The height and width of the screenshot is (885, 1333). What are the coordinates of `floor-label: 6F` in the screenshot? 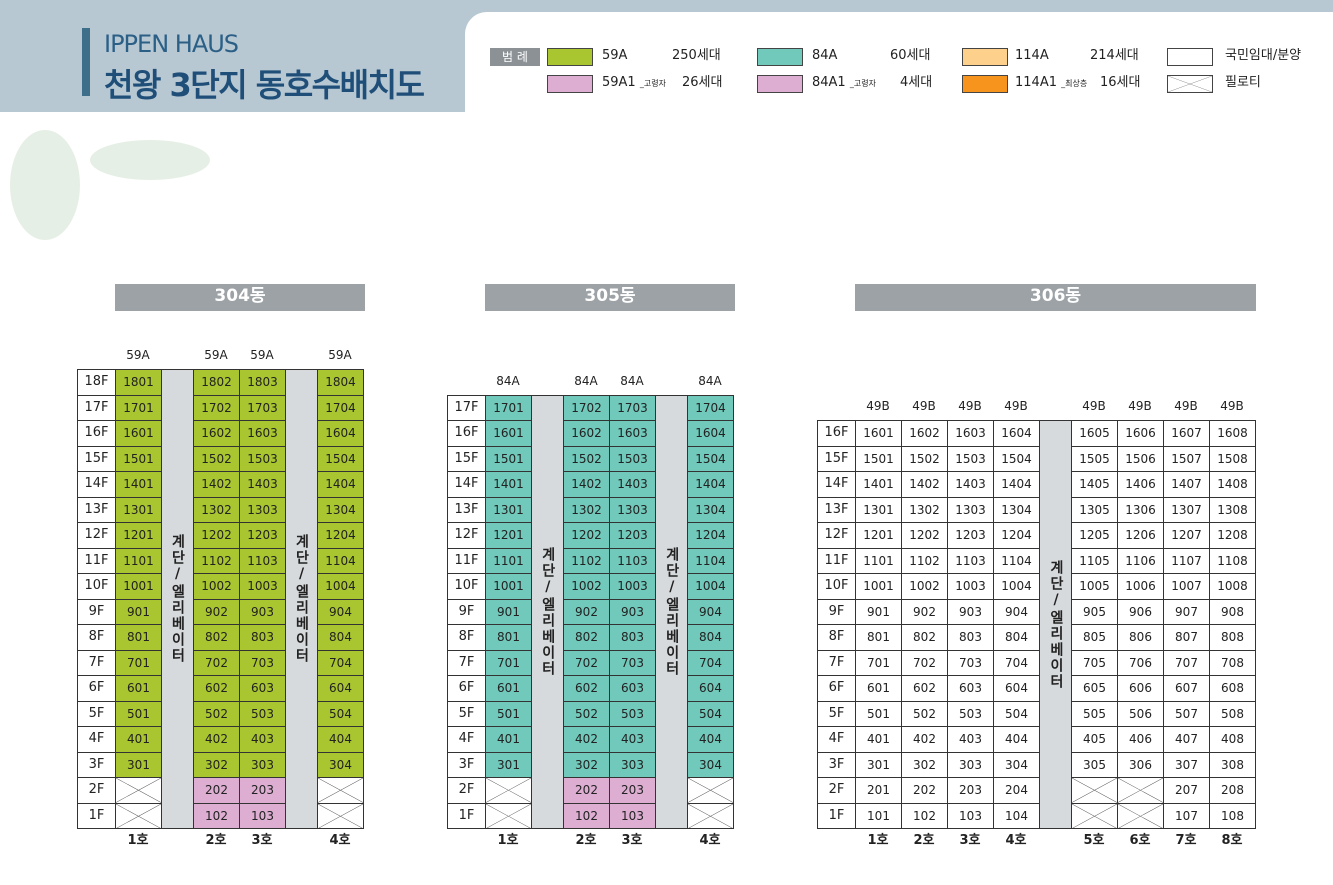 It's located at (466, 688).